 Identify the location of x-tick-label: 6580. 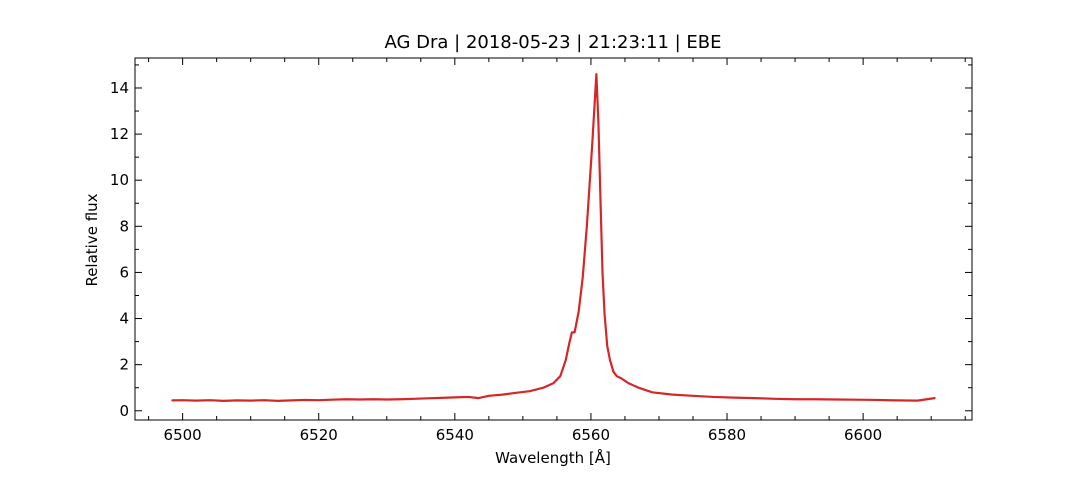
(727, 435).